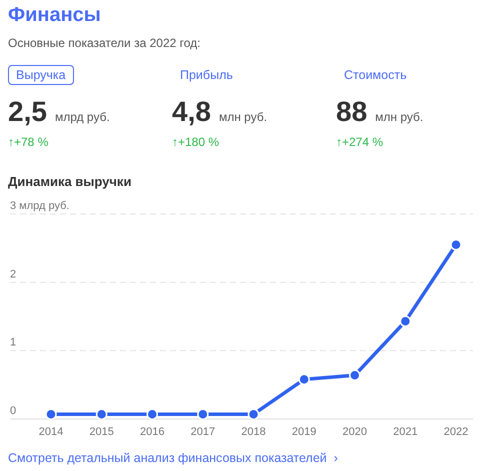 Image resolution: width=483 pixels, height=471 pixels. Describe the element at coordinates (82, 117) in the screenshot. I see `text: млрд руб.` at that location.